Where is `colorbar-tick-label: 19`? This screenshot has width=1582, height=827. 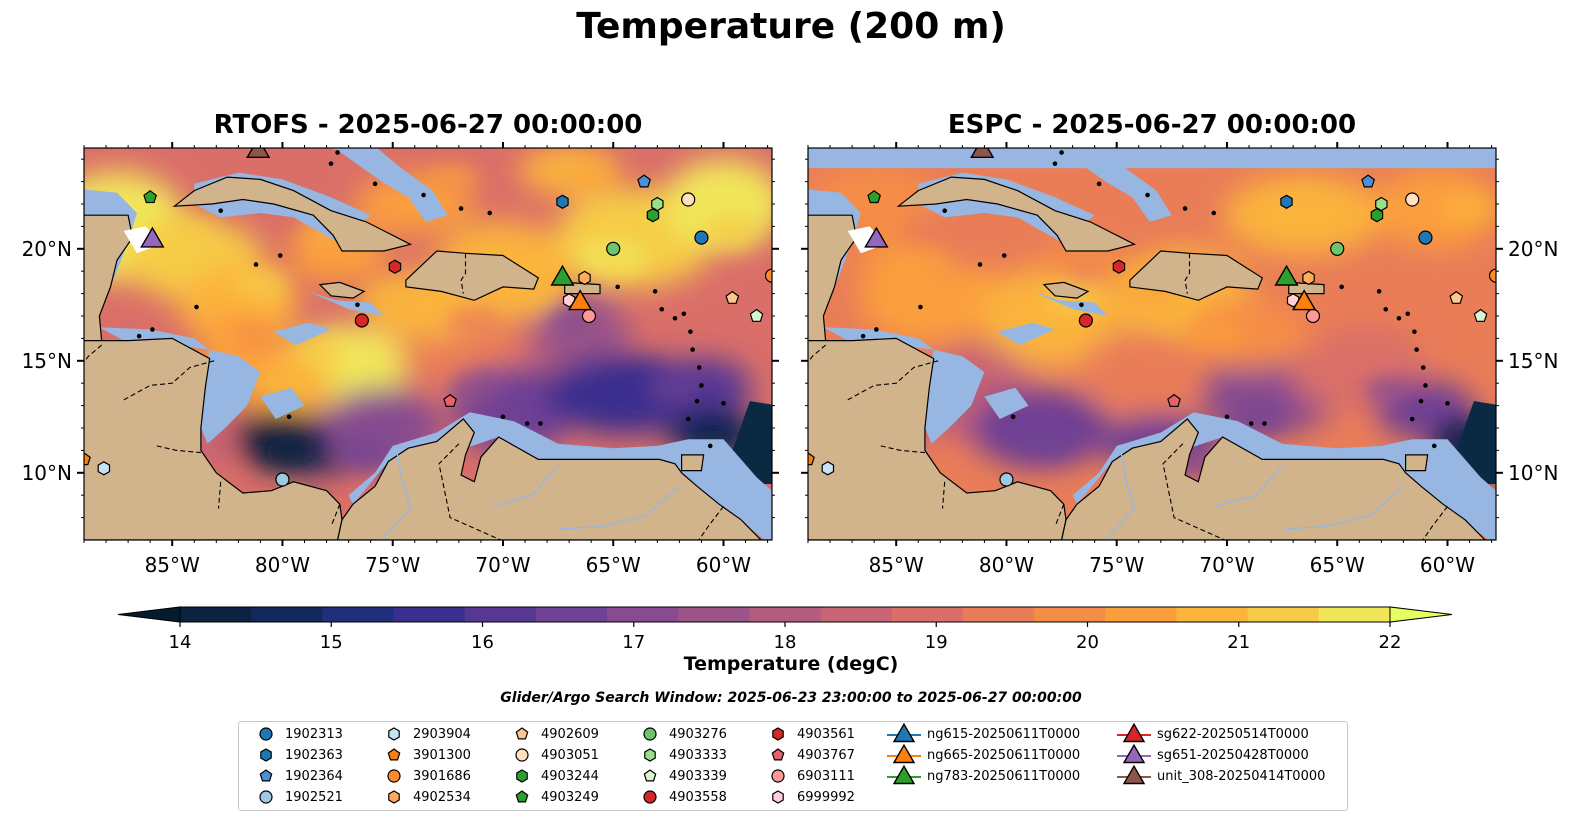 colorbar-tick-label: 19 is located at coordinates (936, 642).